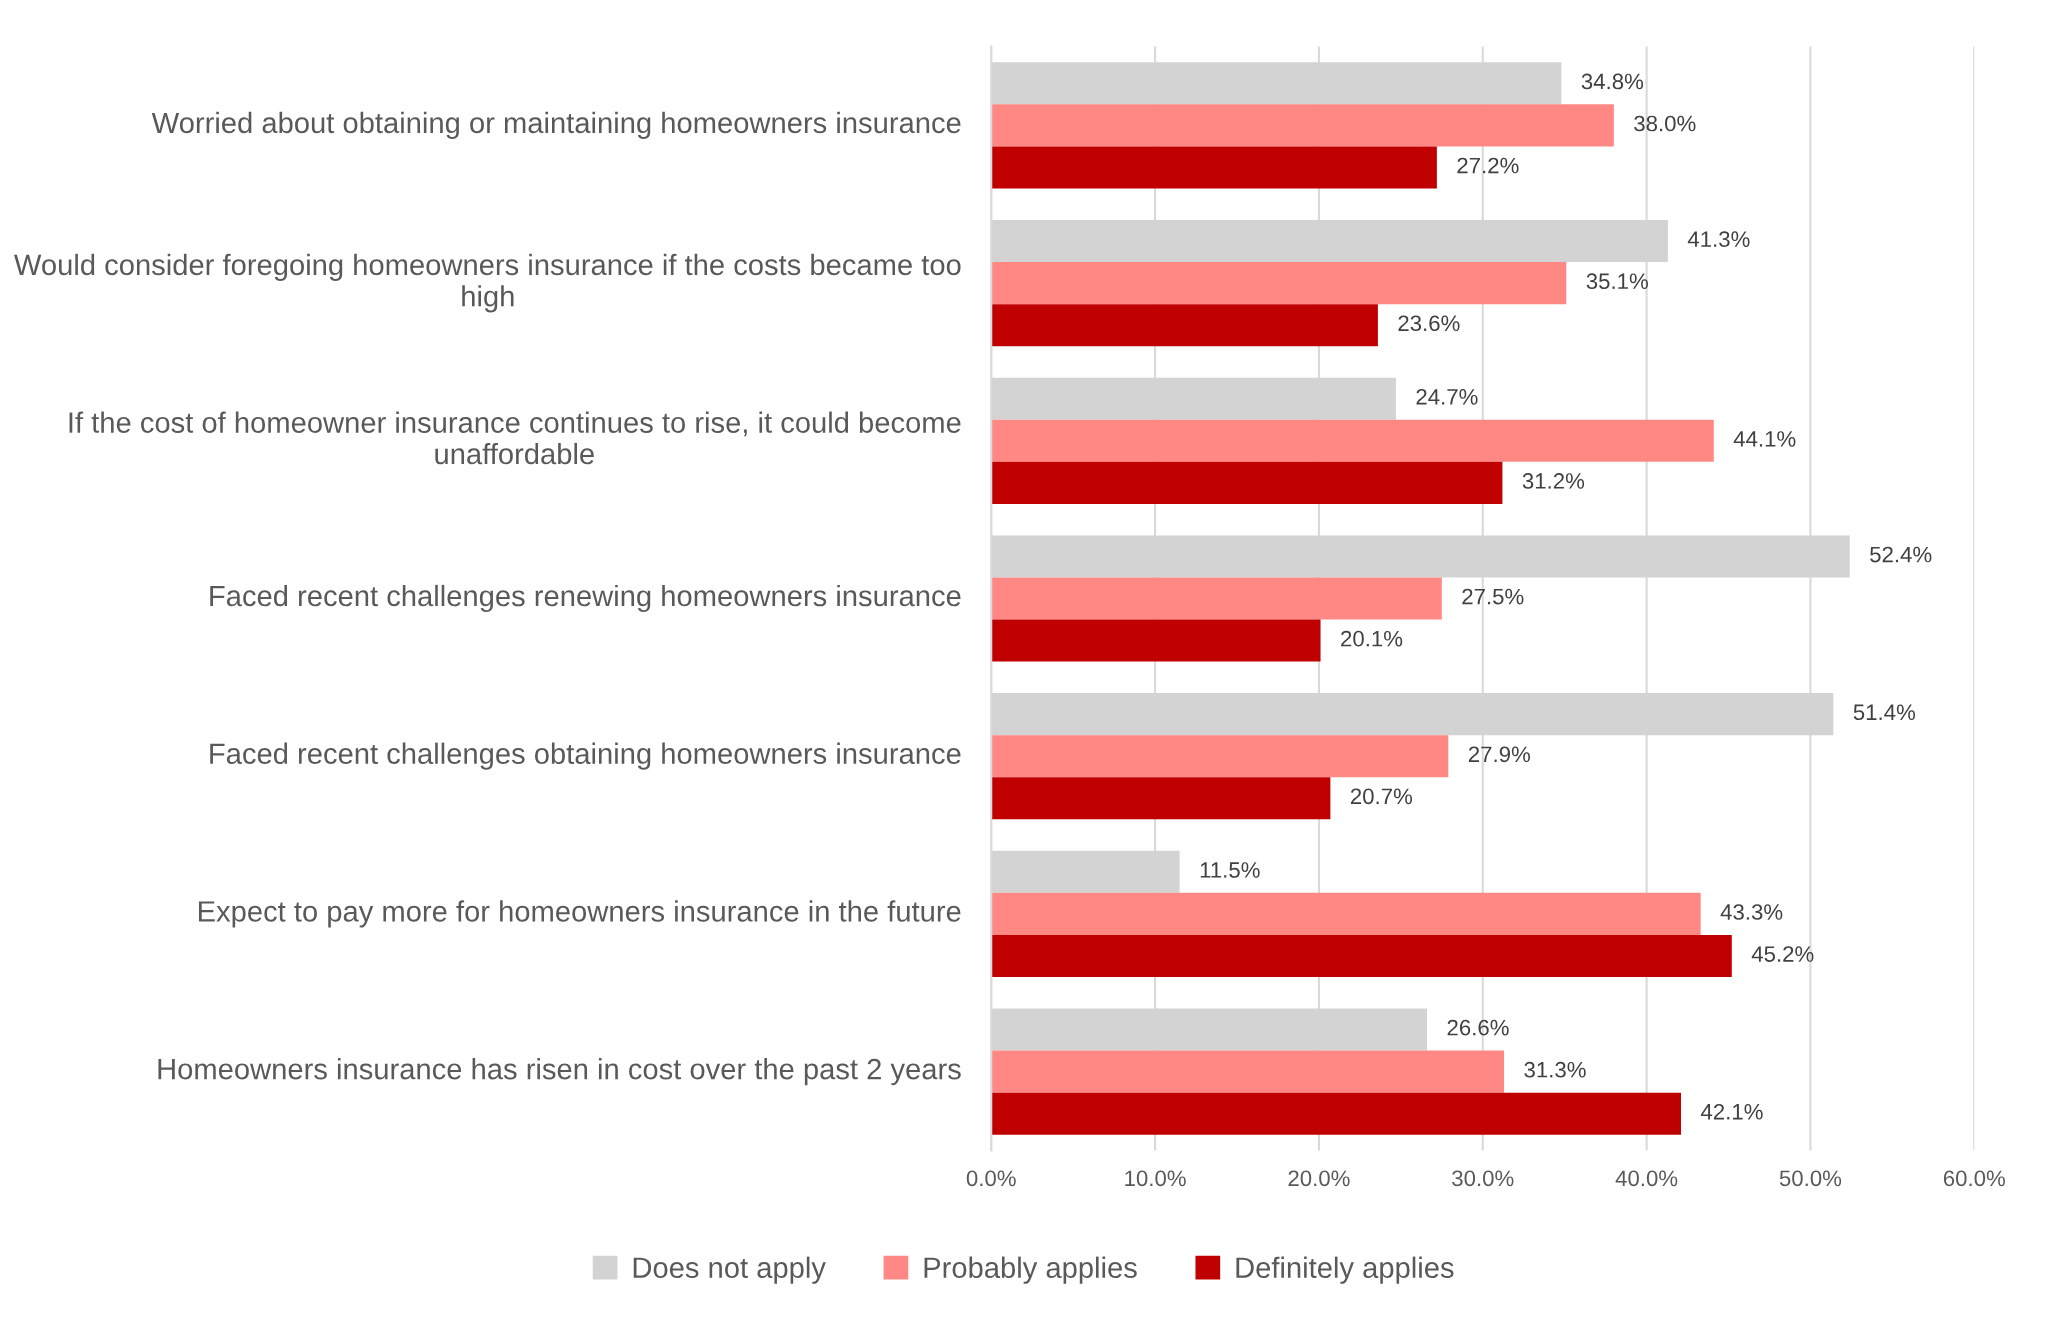 The image size is (2048, 1330). What do you see at coordinates (1782, 954) in the screenshot?
I see `data-label: 45.2%` at bounding box center [1782, 954].